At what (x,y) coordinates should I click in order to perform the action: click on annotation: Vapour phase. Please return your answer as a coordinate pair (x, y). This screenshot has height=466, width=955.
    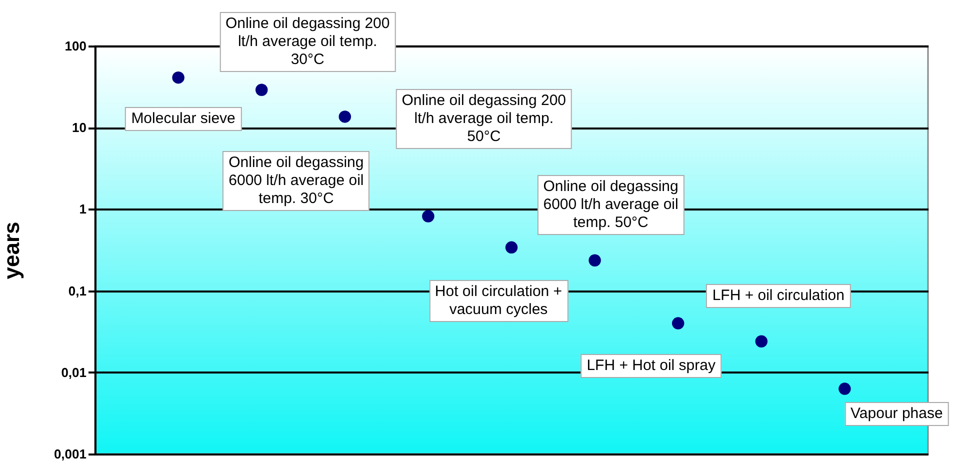
    Looking at the image, I should click on (896, 414).